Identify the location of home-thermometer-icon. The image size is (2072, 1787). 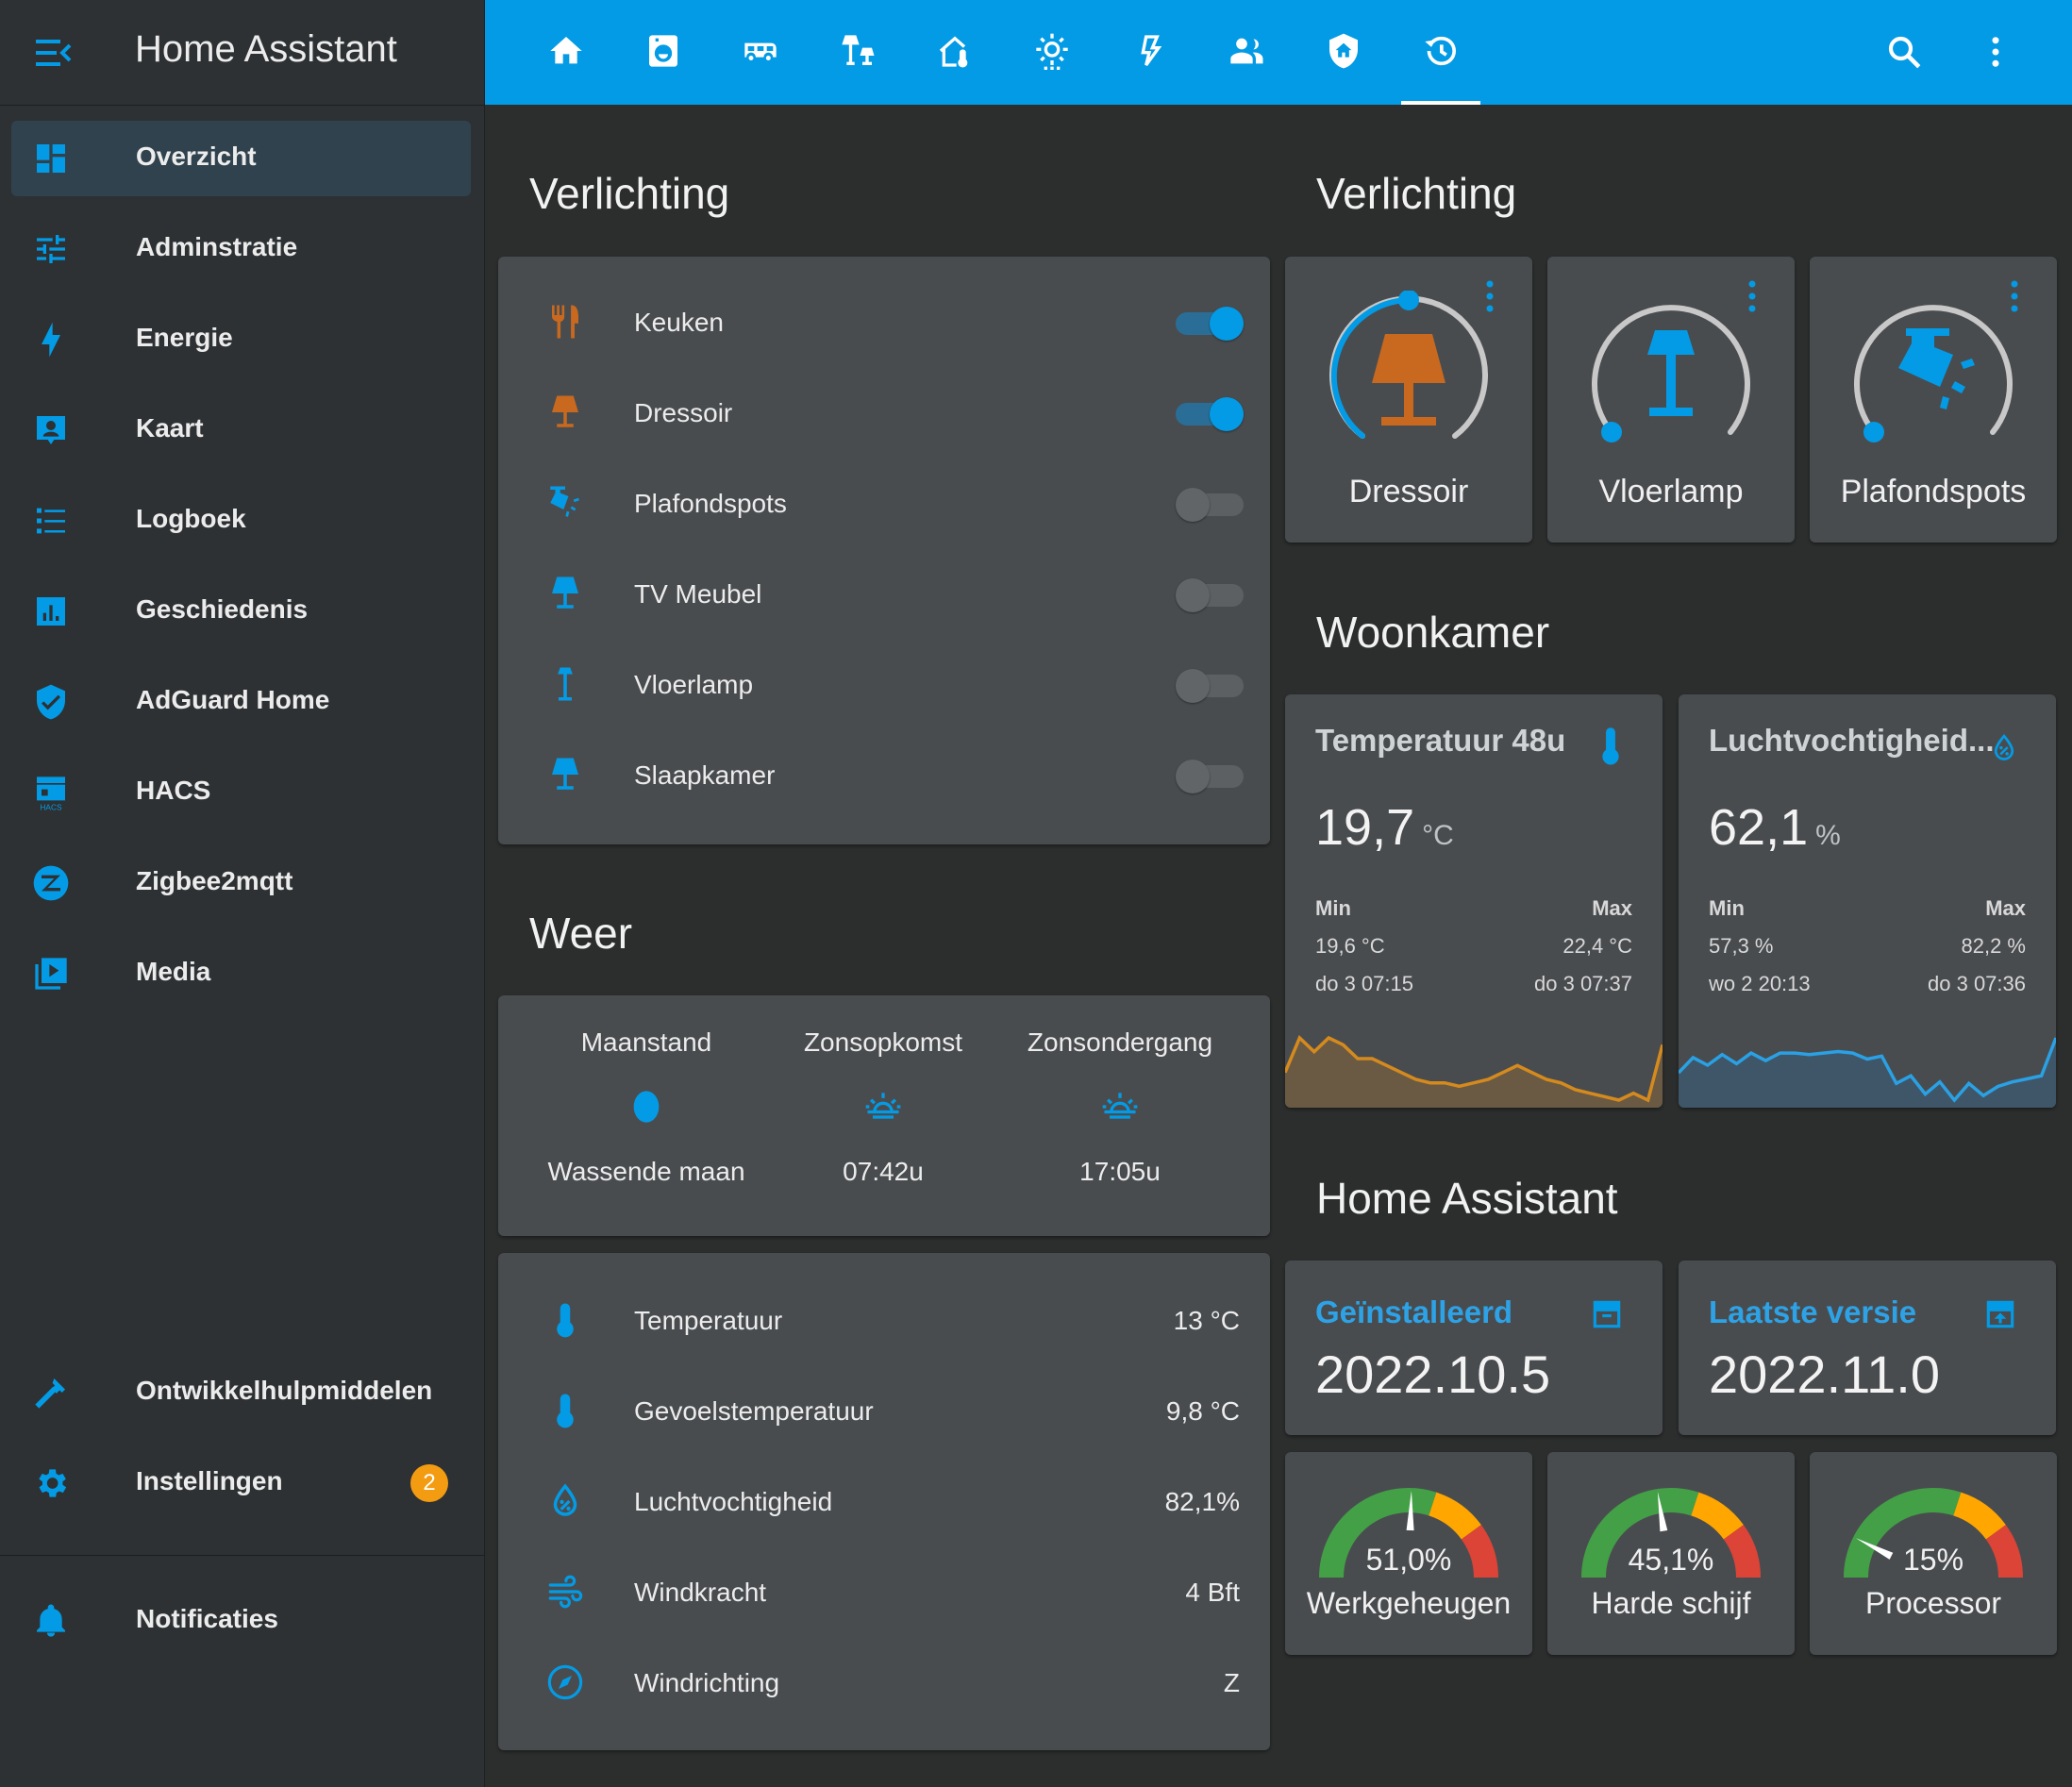
(953, 52).